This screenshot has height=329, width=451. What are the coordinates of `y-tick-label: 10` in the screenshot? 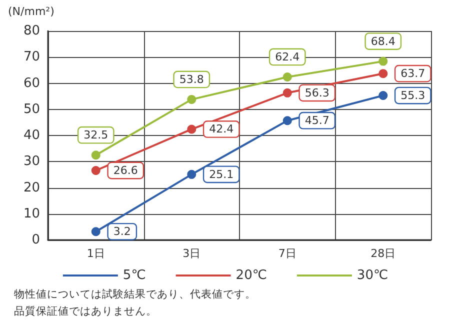 It's located at (31, 214).